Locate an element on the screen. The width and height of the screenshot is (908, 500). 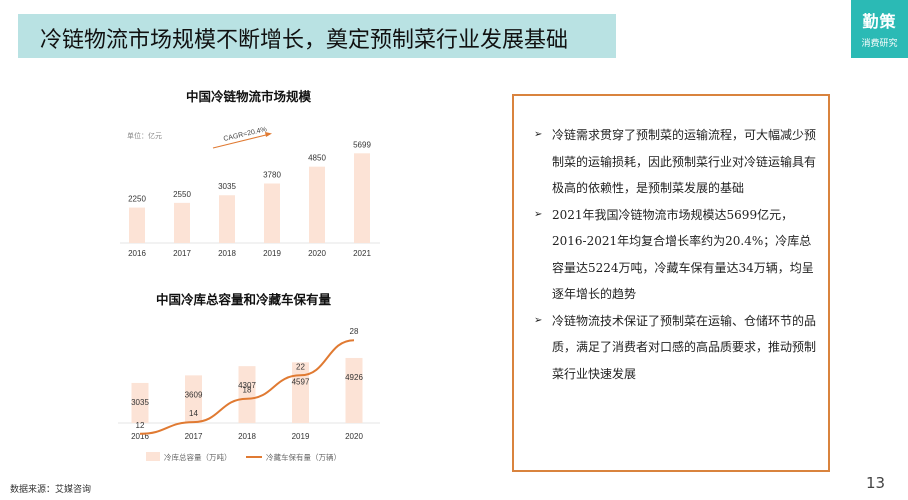
brand-subtitle: 消费研究 is located at coordinates (879, 44).